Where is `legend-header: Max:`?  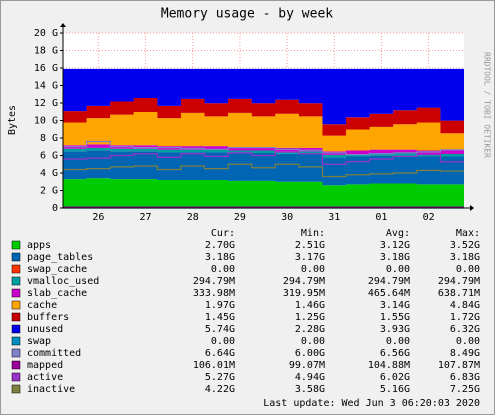 legend-header: Max: is located at coordinates (468, 233).